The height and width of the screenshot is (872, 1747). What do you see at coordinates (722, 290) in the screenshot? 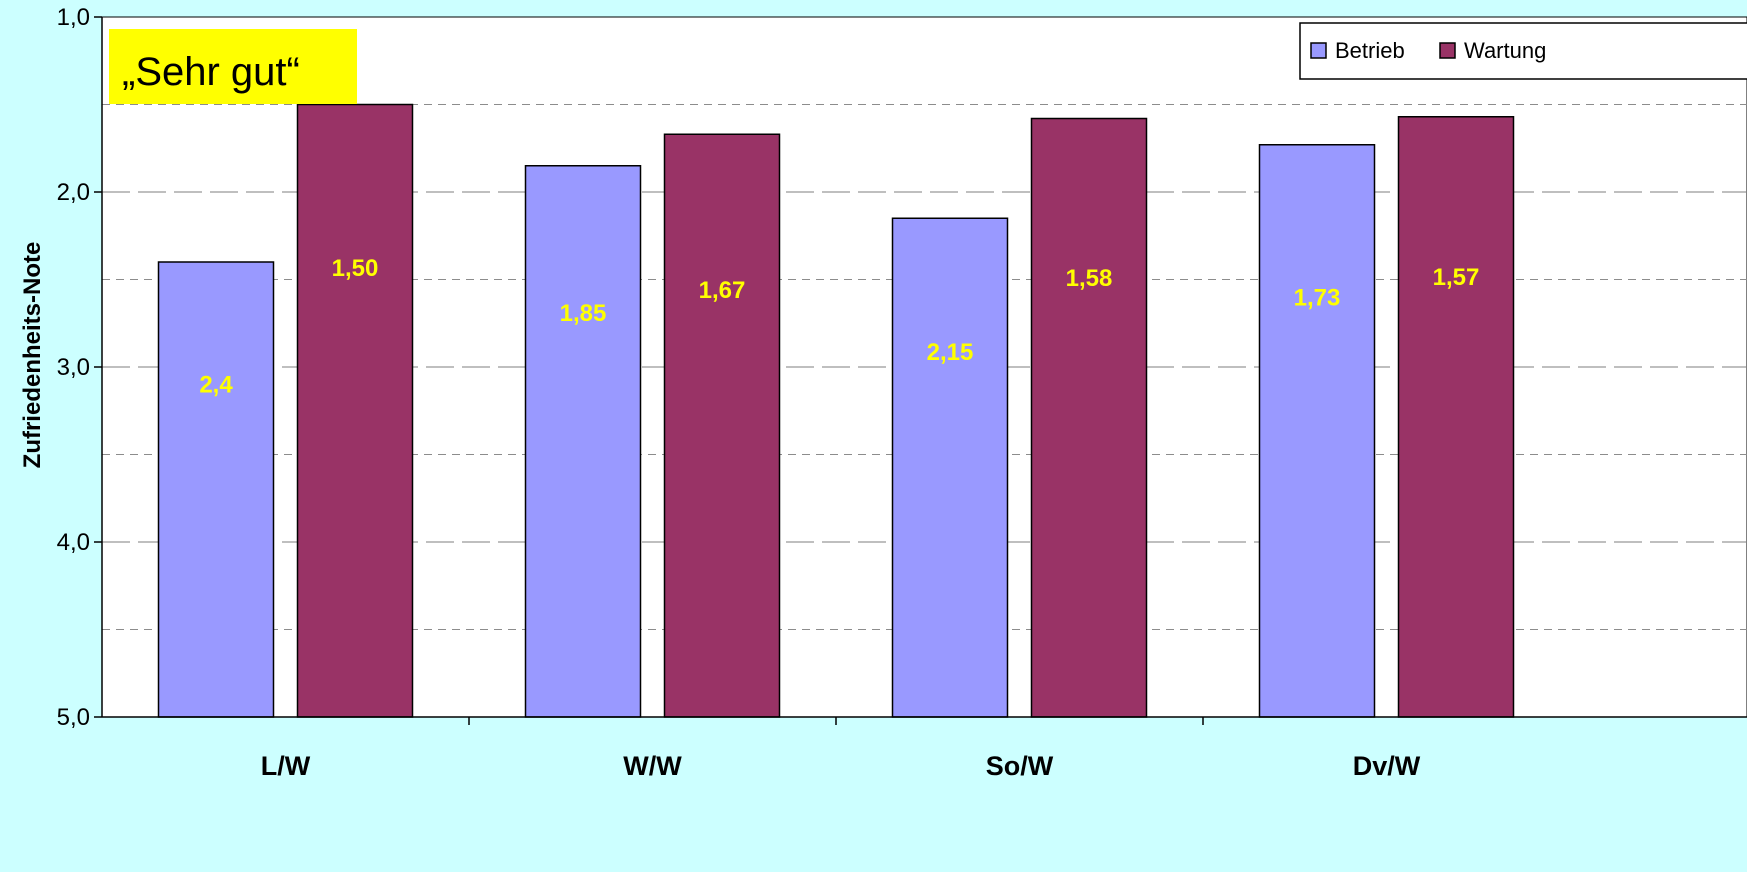
I see `data-label-wartung: 1,67` at bounding box center [722, 290].